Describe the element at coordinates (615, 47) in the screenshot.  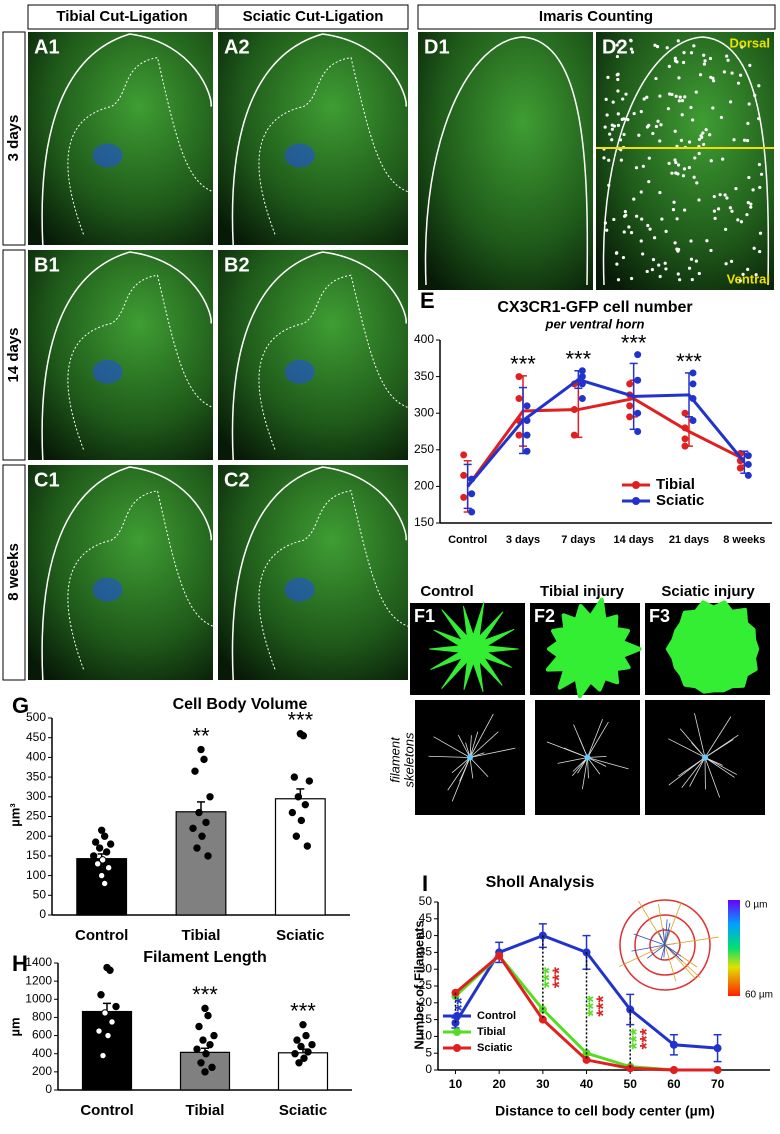
I see `panel-label: D2` at that location.